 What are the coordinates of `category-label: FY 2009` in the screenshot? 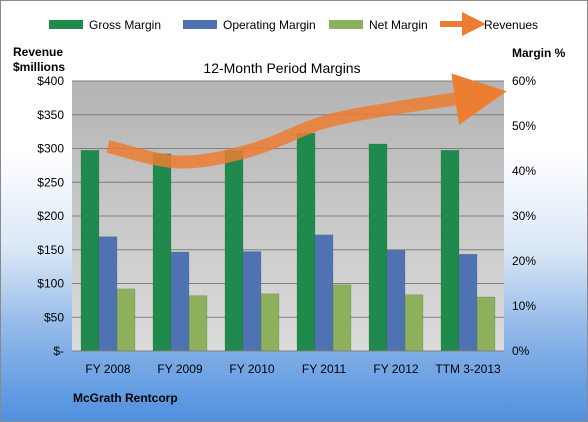 It's located at (179, 369).